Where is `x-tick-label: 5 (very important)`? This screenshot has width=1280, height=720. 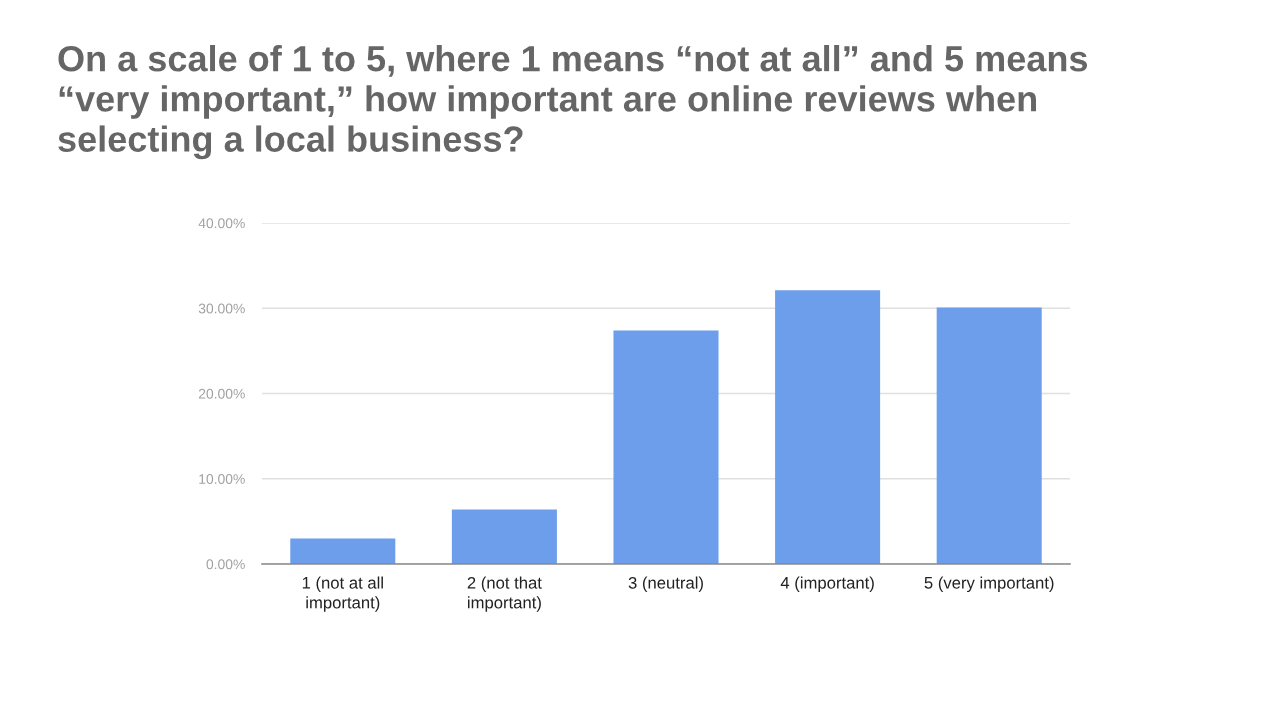
x-tick-label: 5 (very important) is located at coordinates (989, 584).